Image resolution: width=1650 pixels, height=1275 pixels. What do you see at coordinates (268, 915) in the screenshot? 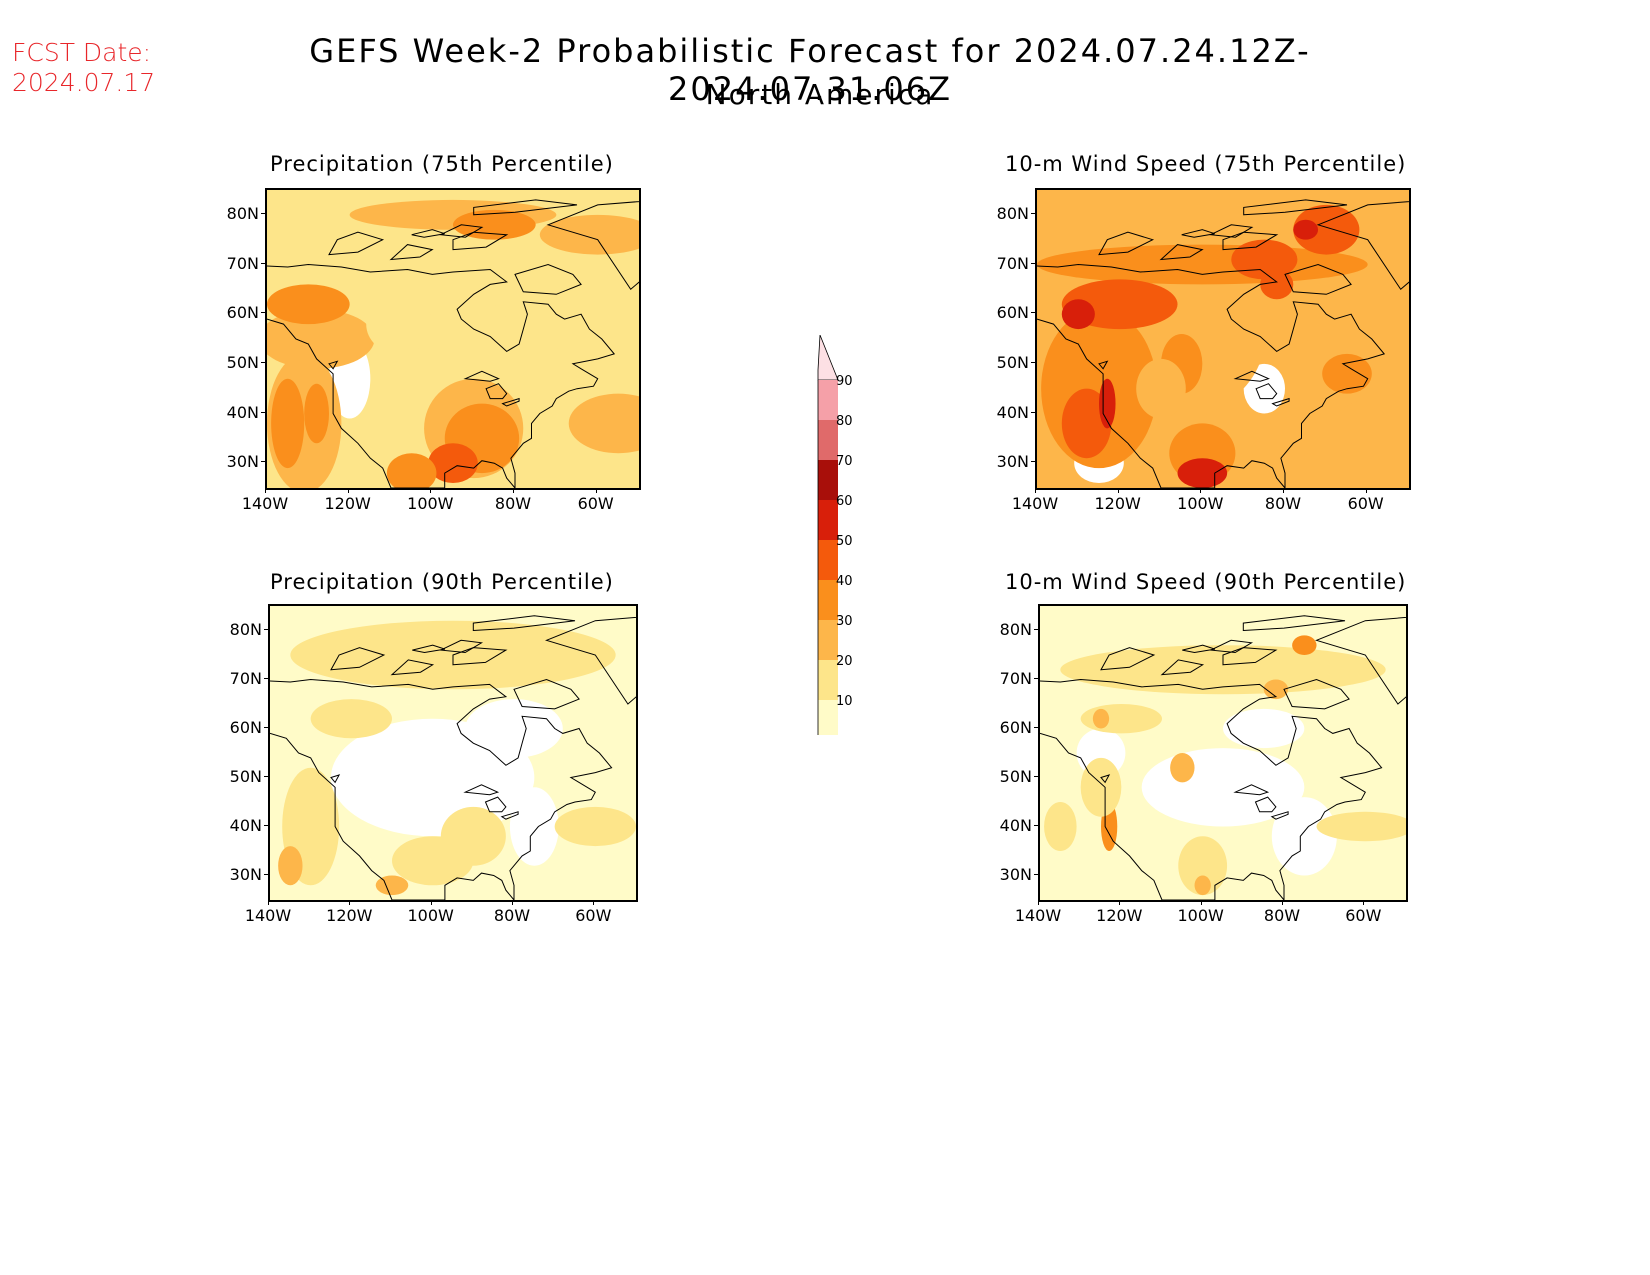
I see `lon-tick-label: 140W` at bounding box center [268, 915].